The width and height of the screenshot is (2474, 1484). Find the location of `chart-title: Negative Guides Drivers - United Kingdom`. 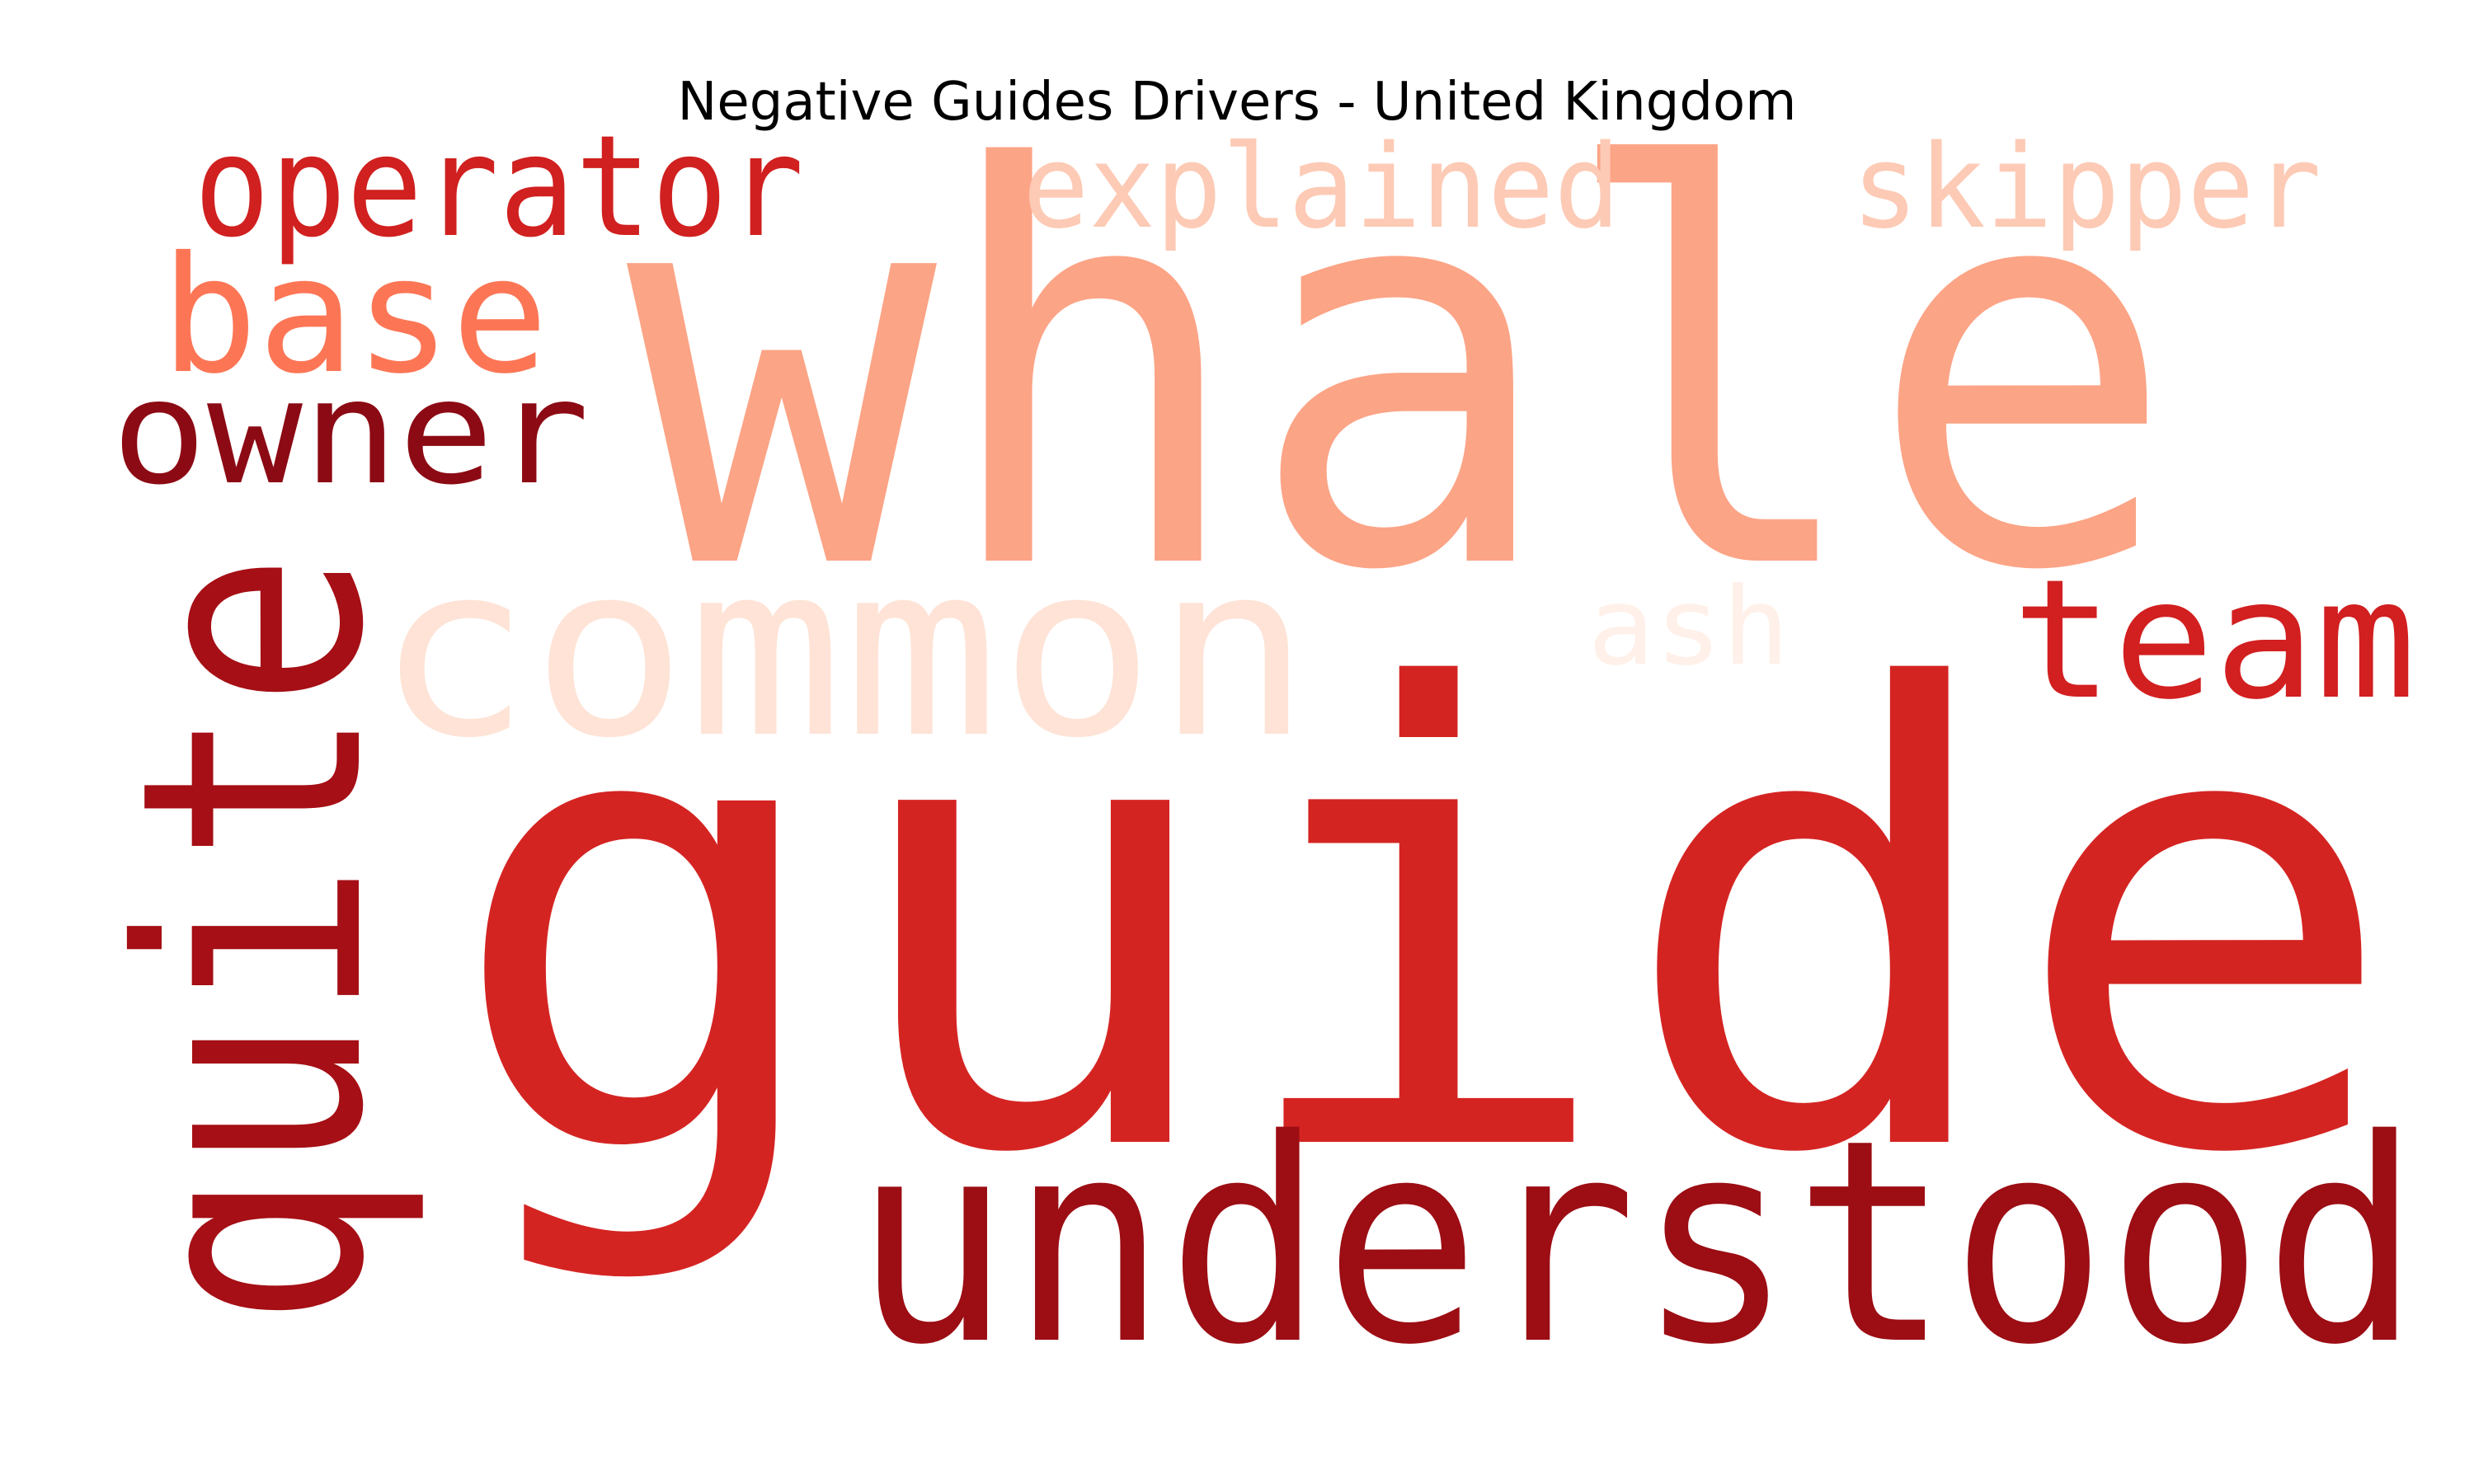

chart-title: Negative Guides Drivers - United Kingdom is located at coordinates (1237, 102).